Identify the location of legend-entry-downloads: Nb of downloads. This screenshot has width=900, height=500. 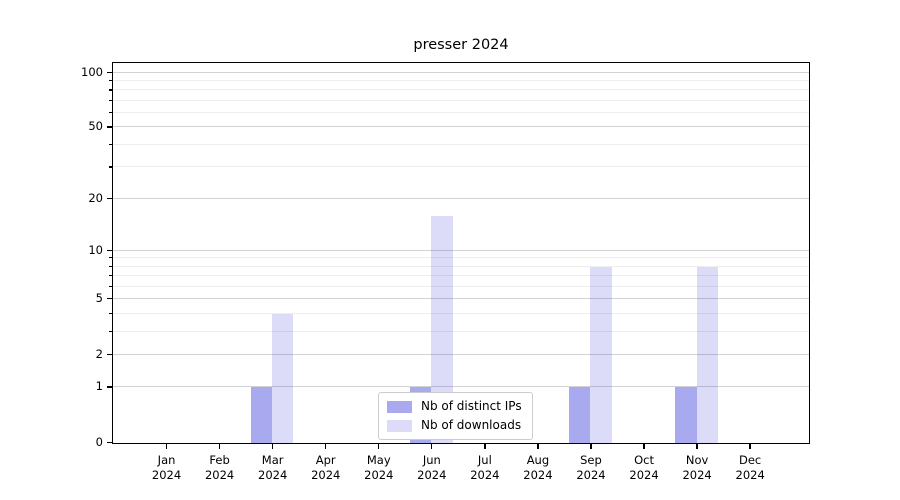
(454, 425).